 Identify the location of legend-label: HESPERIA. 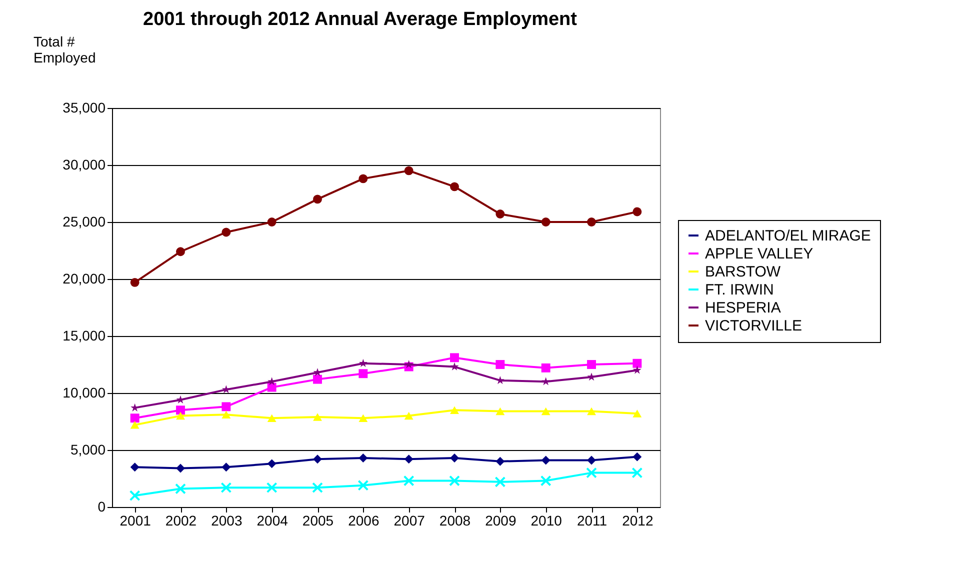
(743, 308).